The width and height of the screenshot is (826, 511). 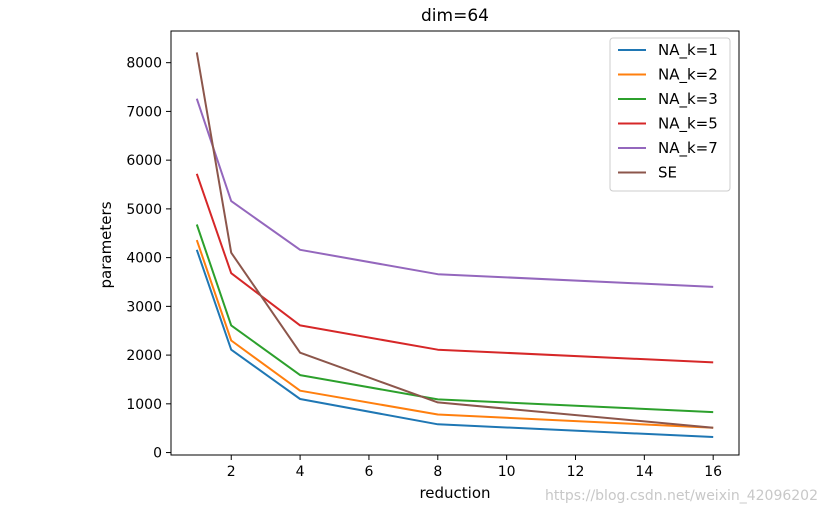 What do you see at coordinates (688, 124) in the screenshot?
I see `legend-label-na-k-5: NA_k=5` at bounding box center [688, 124].